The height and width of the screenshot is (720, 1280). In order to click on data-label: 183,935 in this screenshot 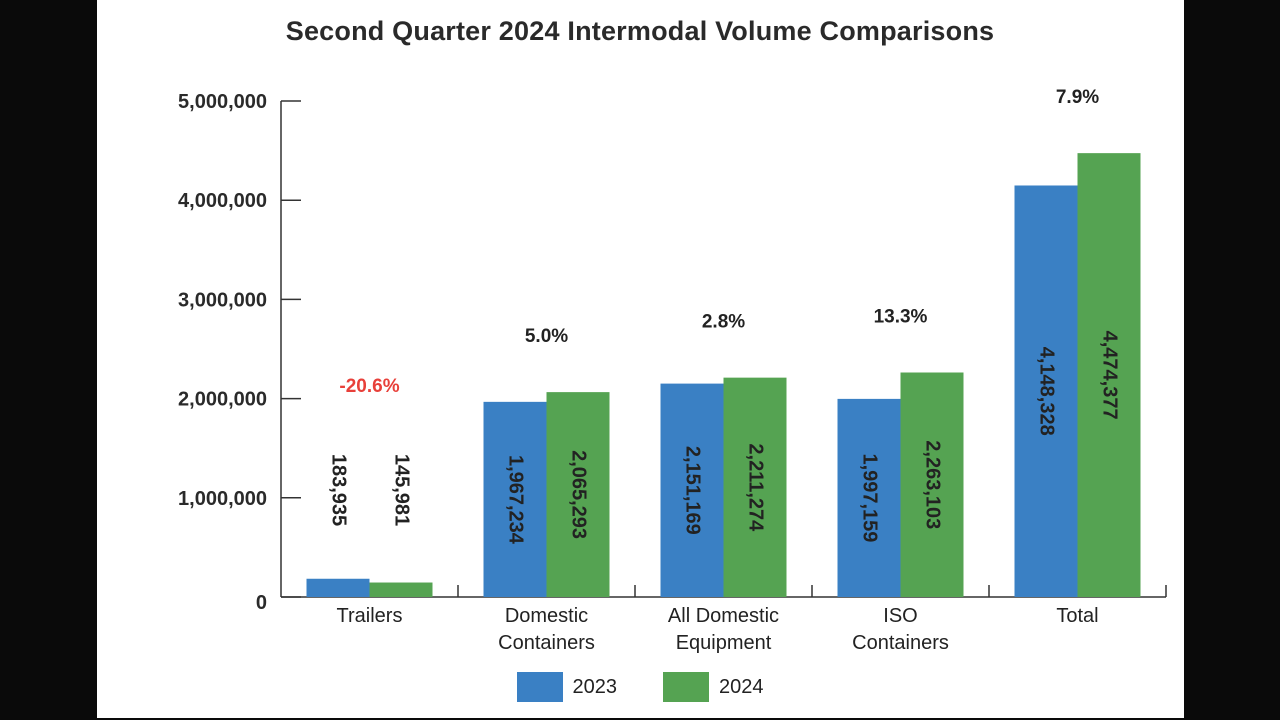, I will do `click(339, 490)`.